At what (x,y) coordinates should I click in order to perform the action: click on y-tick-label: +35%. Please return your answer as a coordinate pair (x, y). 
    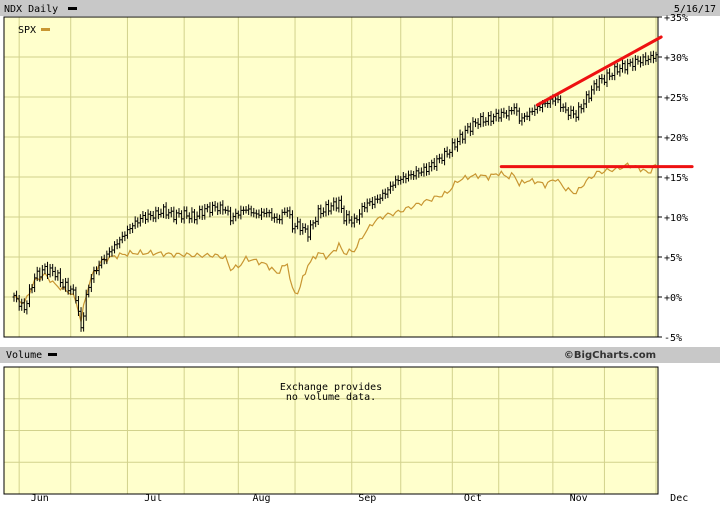
    Looking at the image, I should click on (676, 18).